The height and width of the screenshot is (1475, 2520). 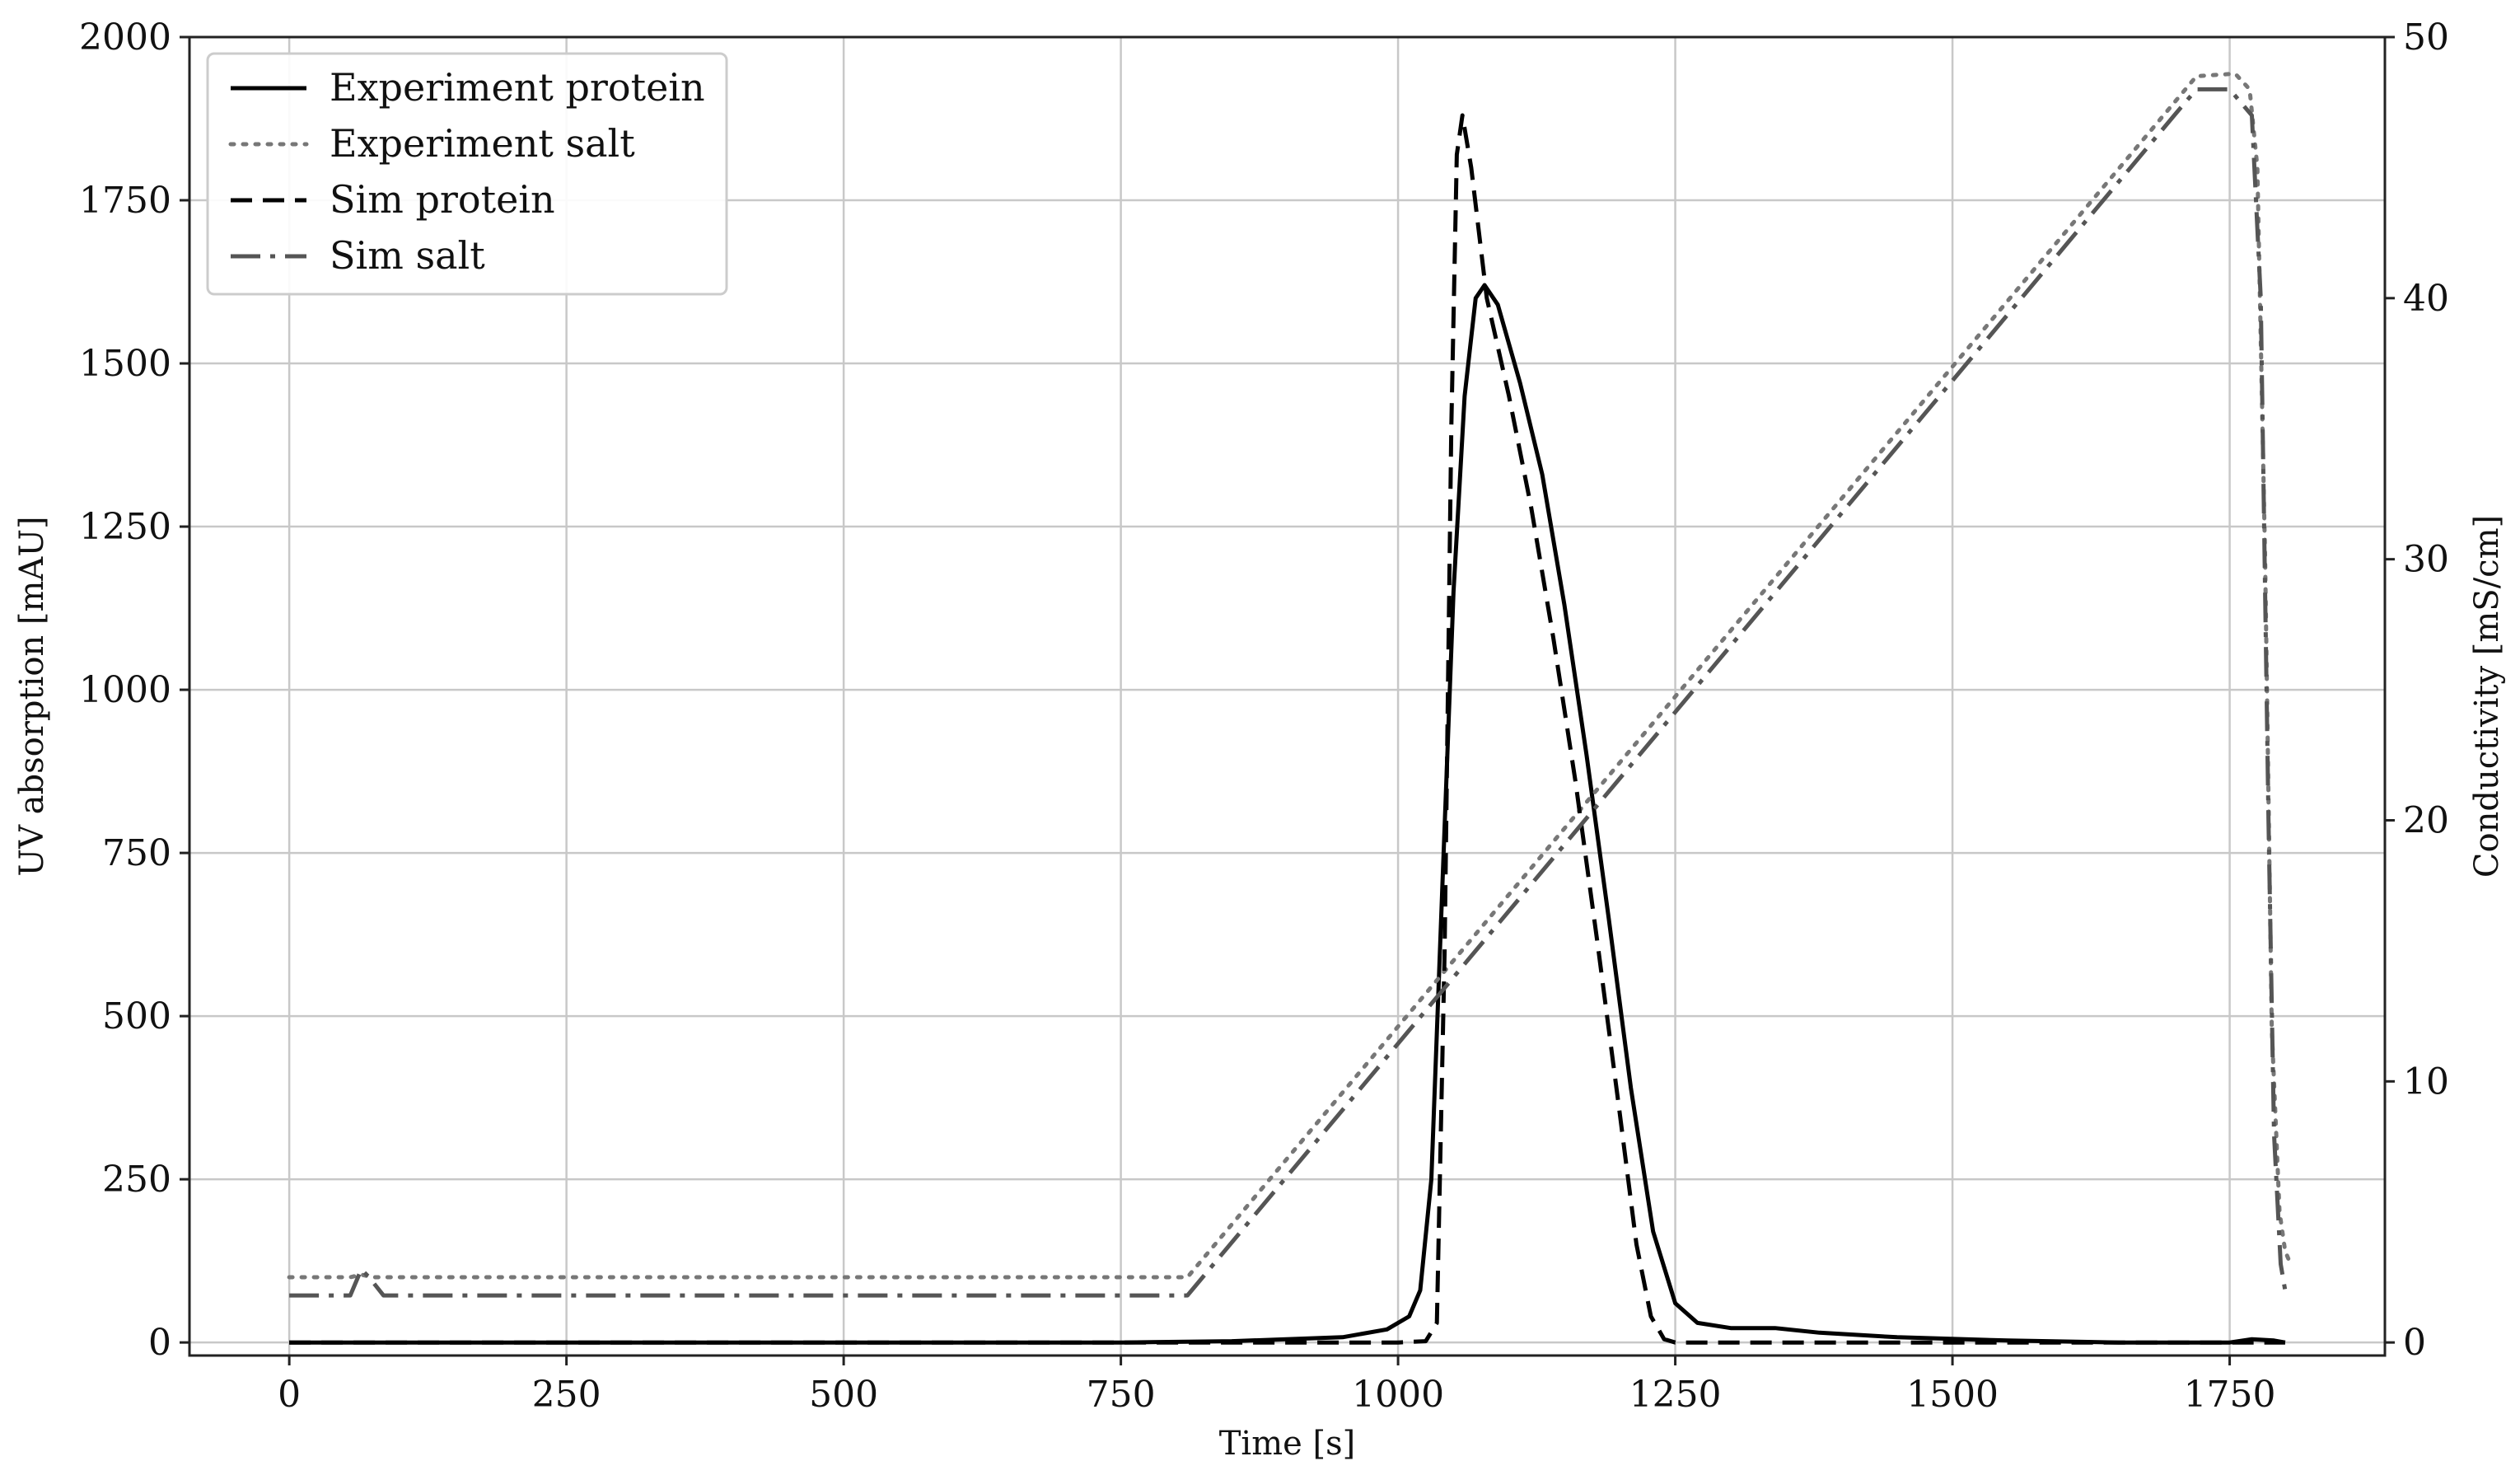 What do you see at coordinates (2230, 1395) in the screenshot?
I see `x-tick-label: 1750` at bounding box center [2230, 1395].